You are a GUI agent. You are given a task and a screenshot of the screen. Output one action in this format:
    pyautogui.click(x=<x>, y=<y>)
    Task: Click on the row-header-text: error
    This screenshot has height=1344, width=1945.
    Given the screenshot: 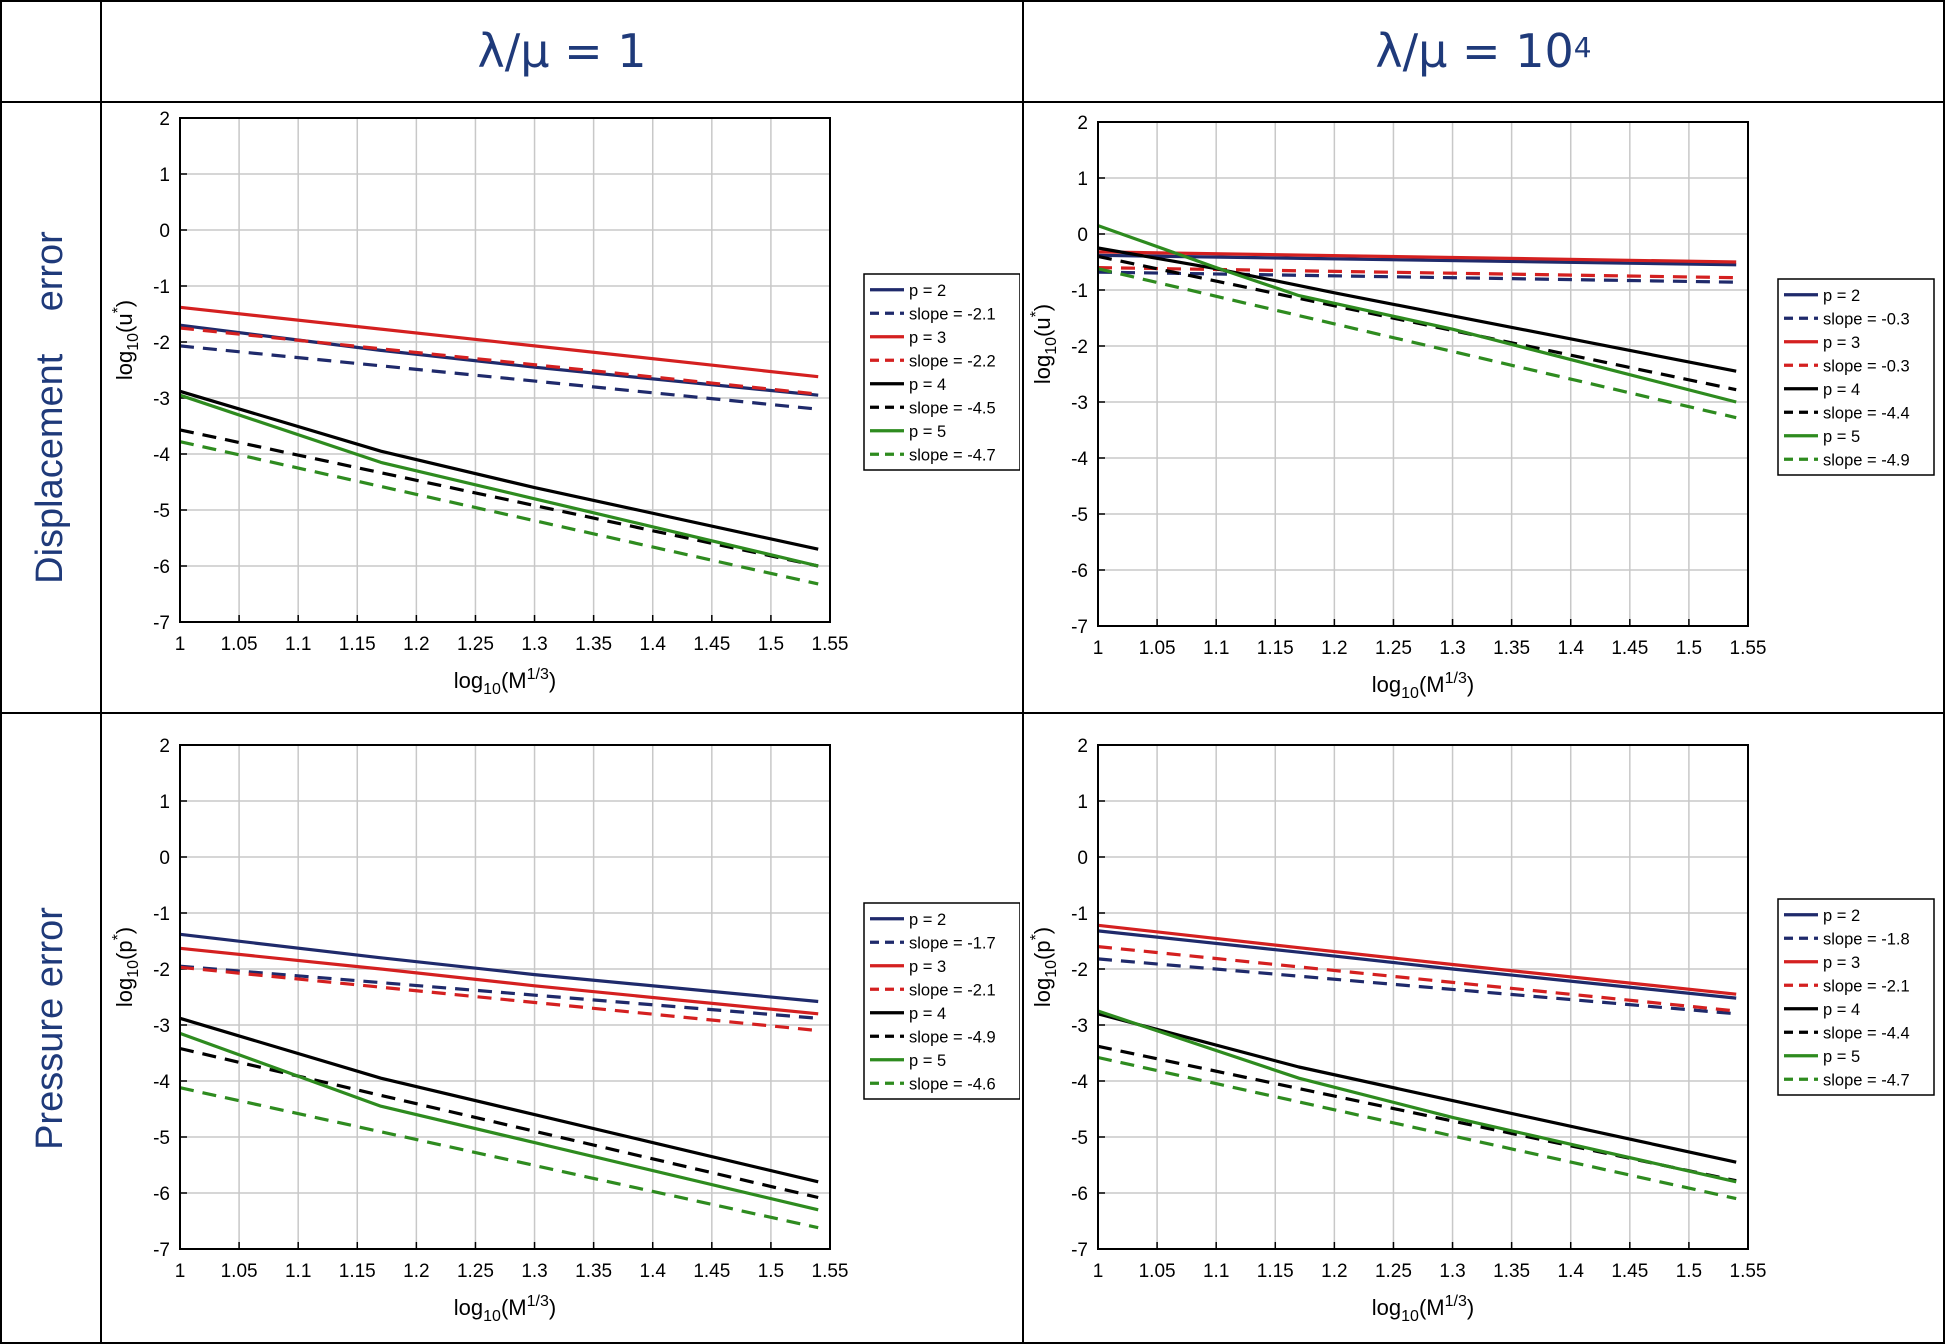 What is the action you would take?
    pyautogui.click(x=50, y=271)
    